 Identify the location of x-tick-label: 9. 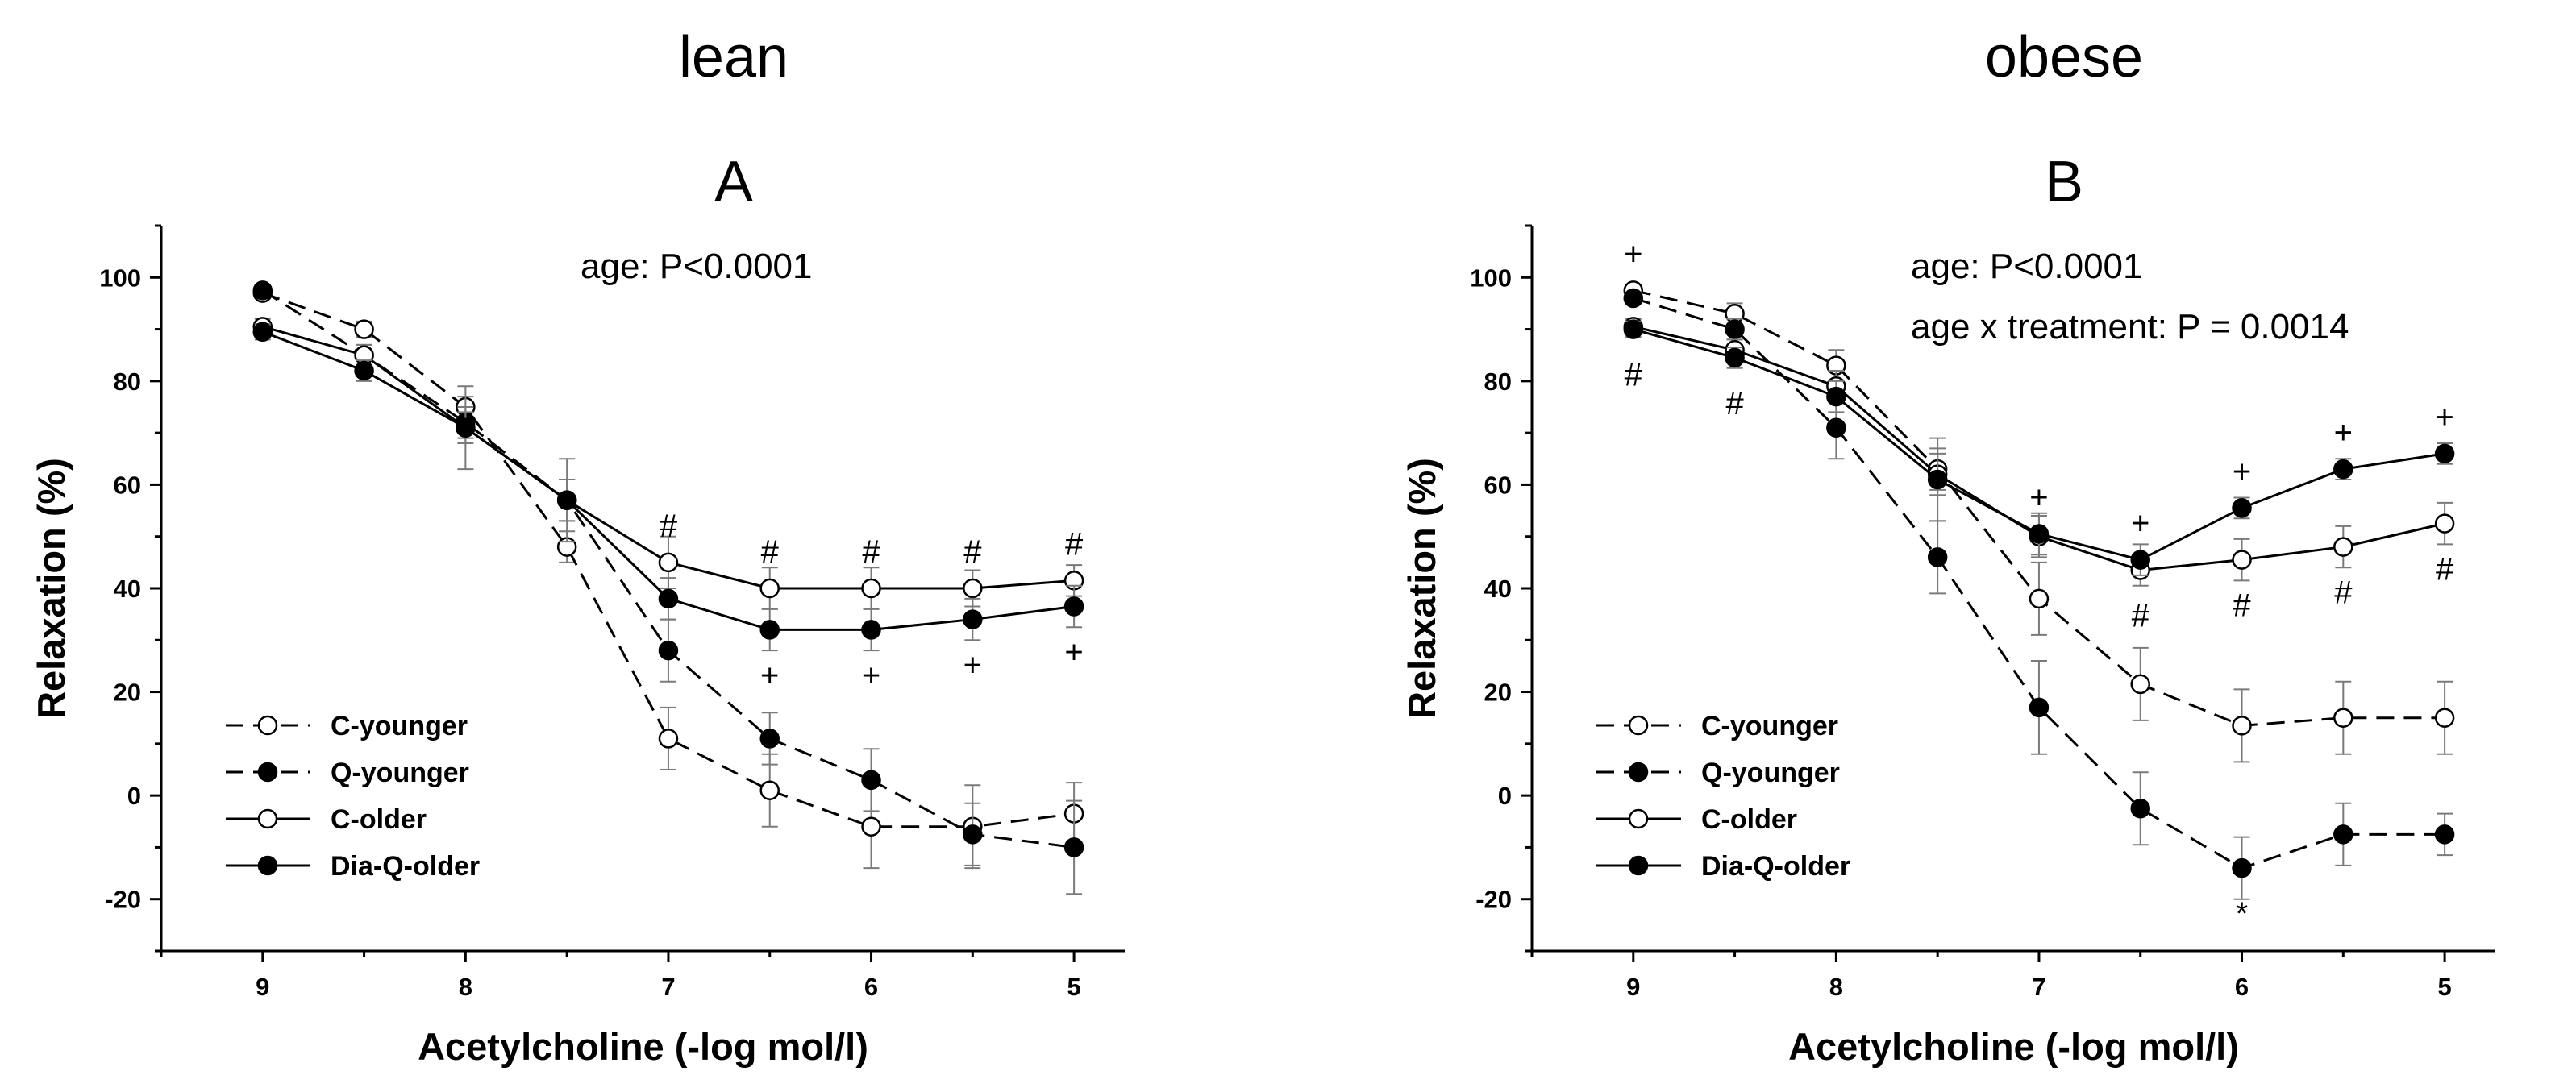
(262, 987).